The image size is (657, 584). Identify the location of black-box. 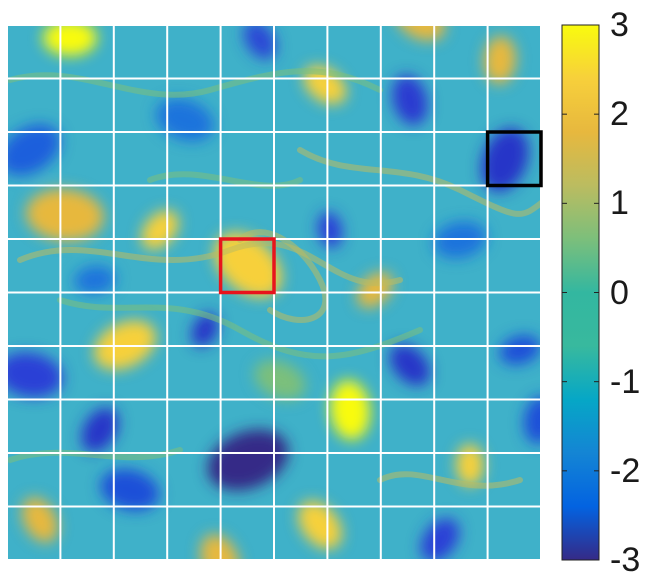
(514, 159).